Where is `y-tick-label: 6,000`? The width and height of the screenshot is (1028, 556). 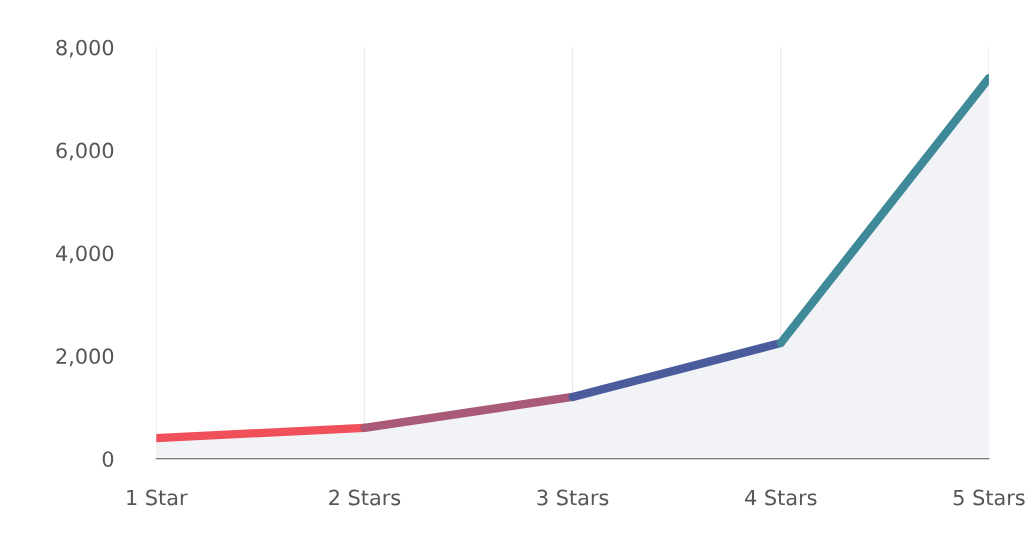 y-tick-label: 6,000 is located at coordinates (85, 151).